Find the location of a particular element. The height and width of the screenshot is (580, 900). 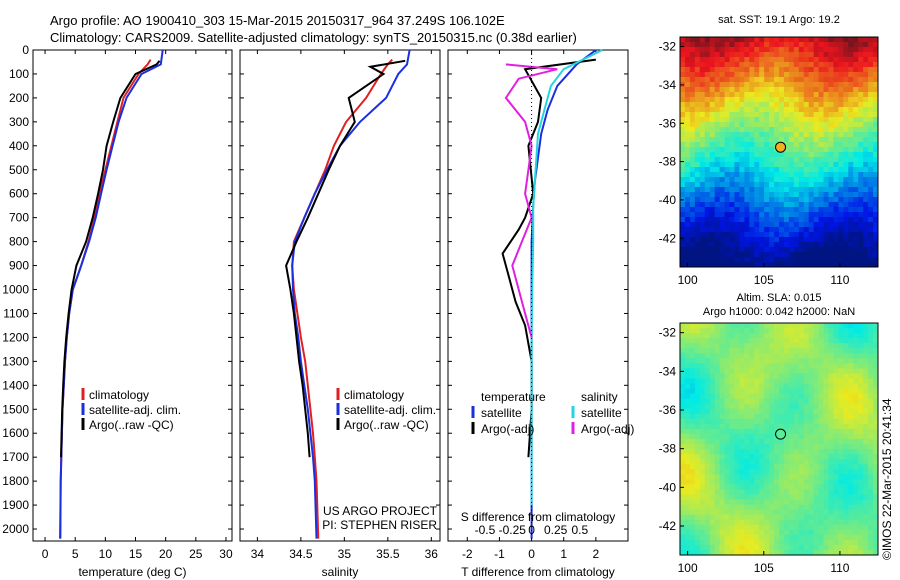

x-axis-label-differences: T difference from climatology is located at coordinates (538, 572).